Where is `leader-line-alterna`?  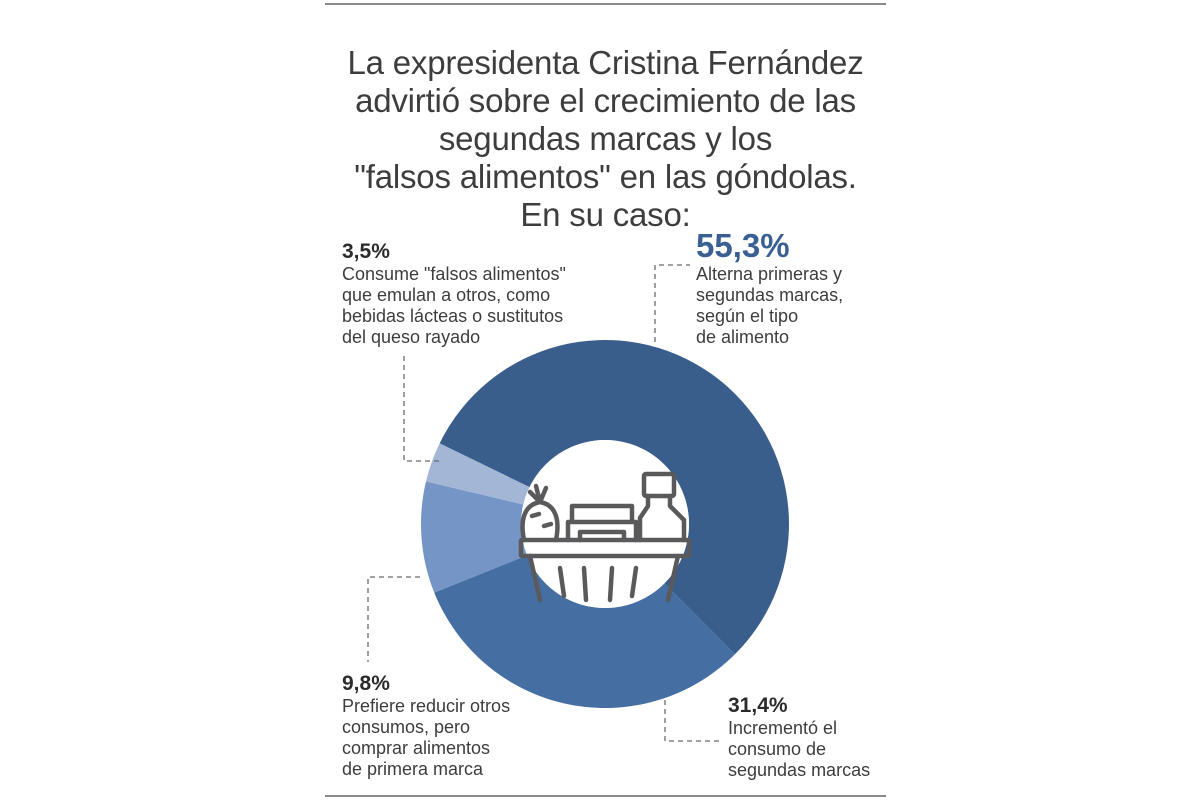
leader-line-alterna is located at coordinates (672, 303).